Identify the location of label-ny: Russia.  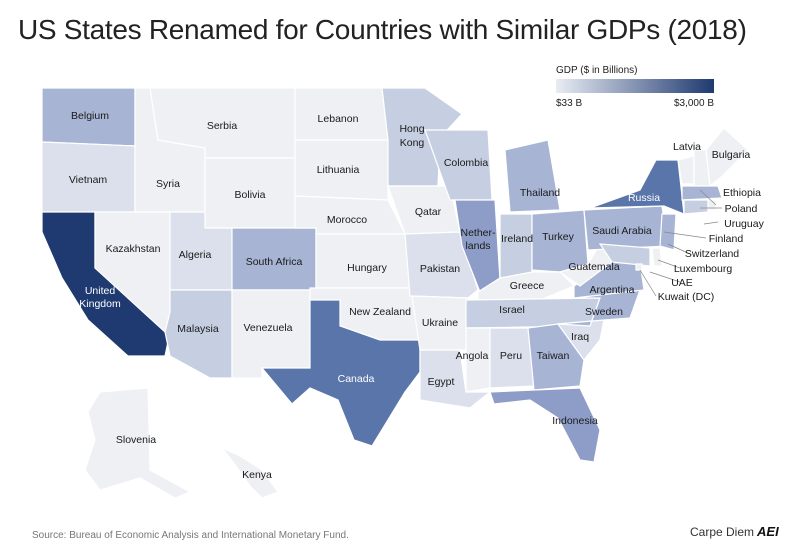
(644, 198).